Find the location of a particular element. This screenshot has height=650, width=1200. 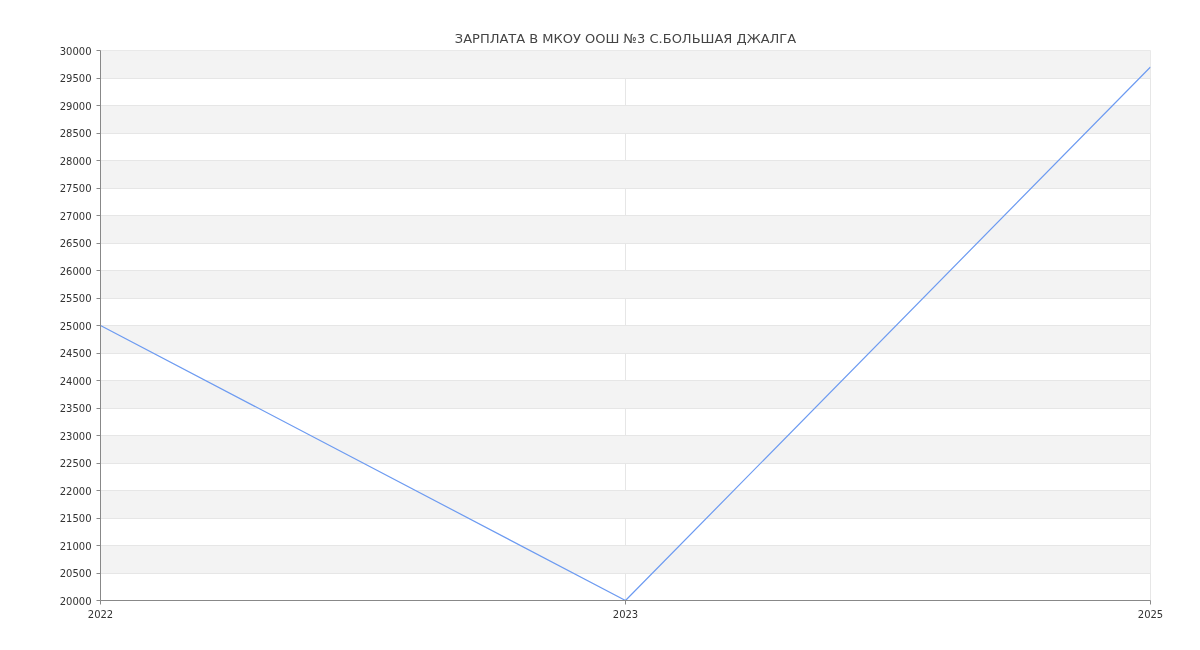

y-tick-label: 21000 is located at coordinates (75, 546).